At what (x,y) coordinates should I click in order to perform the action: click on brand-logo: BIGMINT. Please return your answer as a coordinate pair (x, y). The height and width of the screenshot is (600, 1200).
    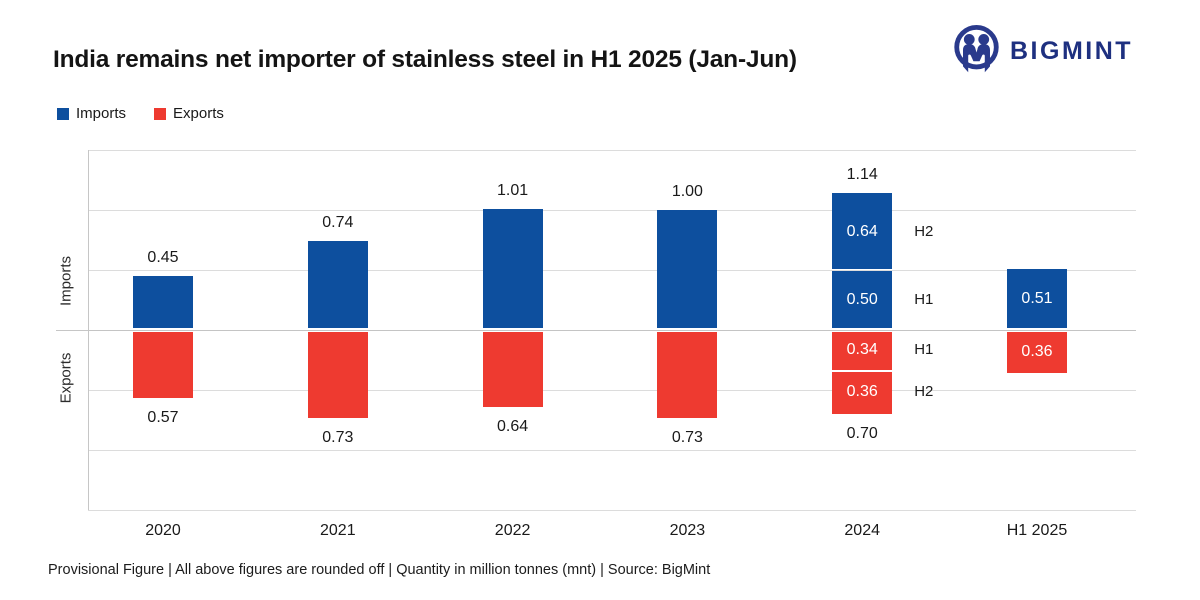
    Looking at the image, I should click on (1043, 51).